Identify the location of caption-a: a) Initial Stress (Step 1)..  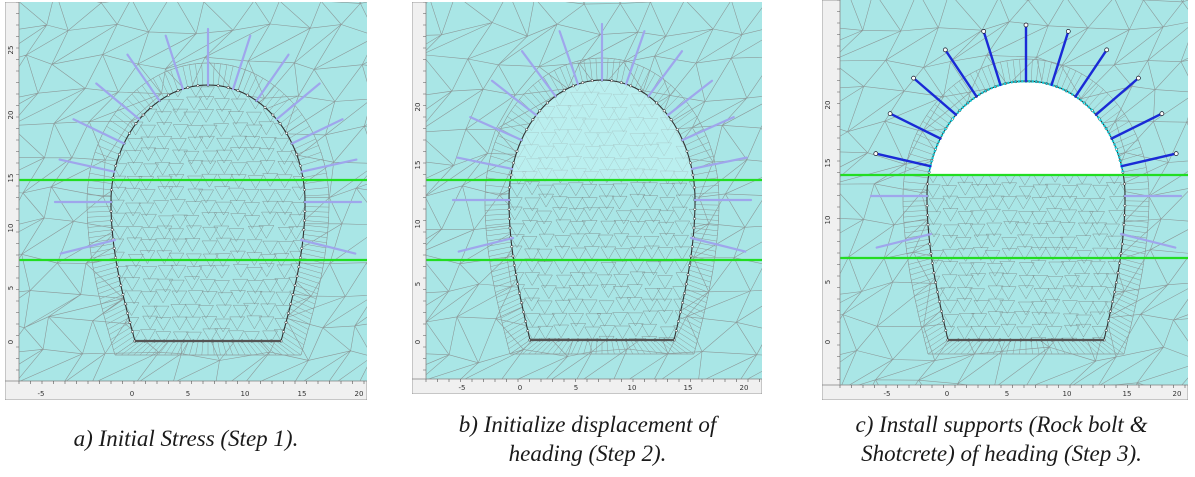
(186, 438).